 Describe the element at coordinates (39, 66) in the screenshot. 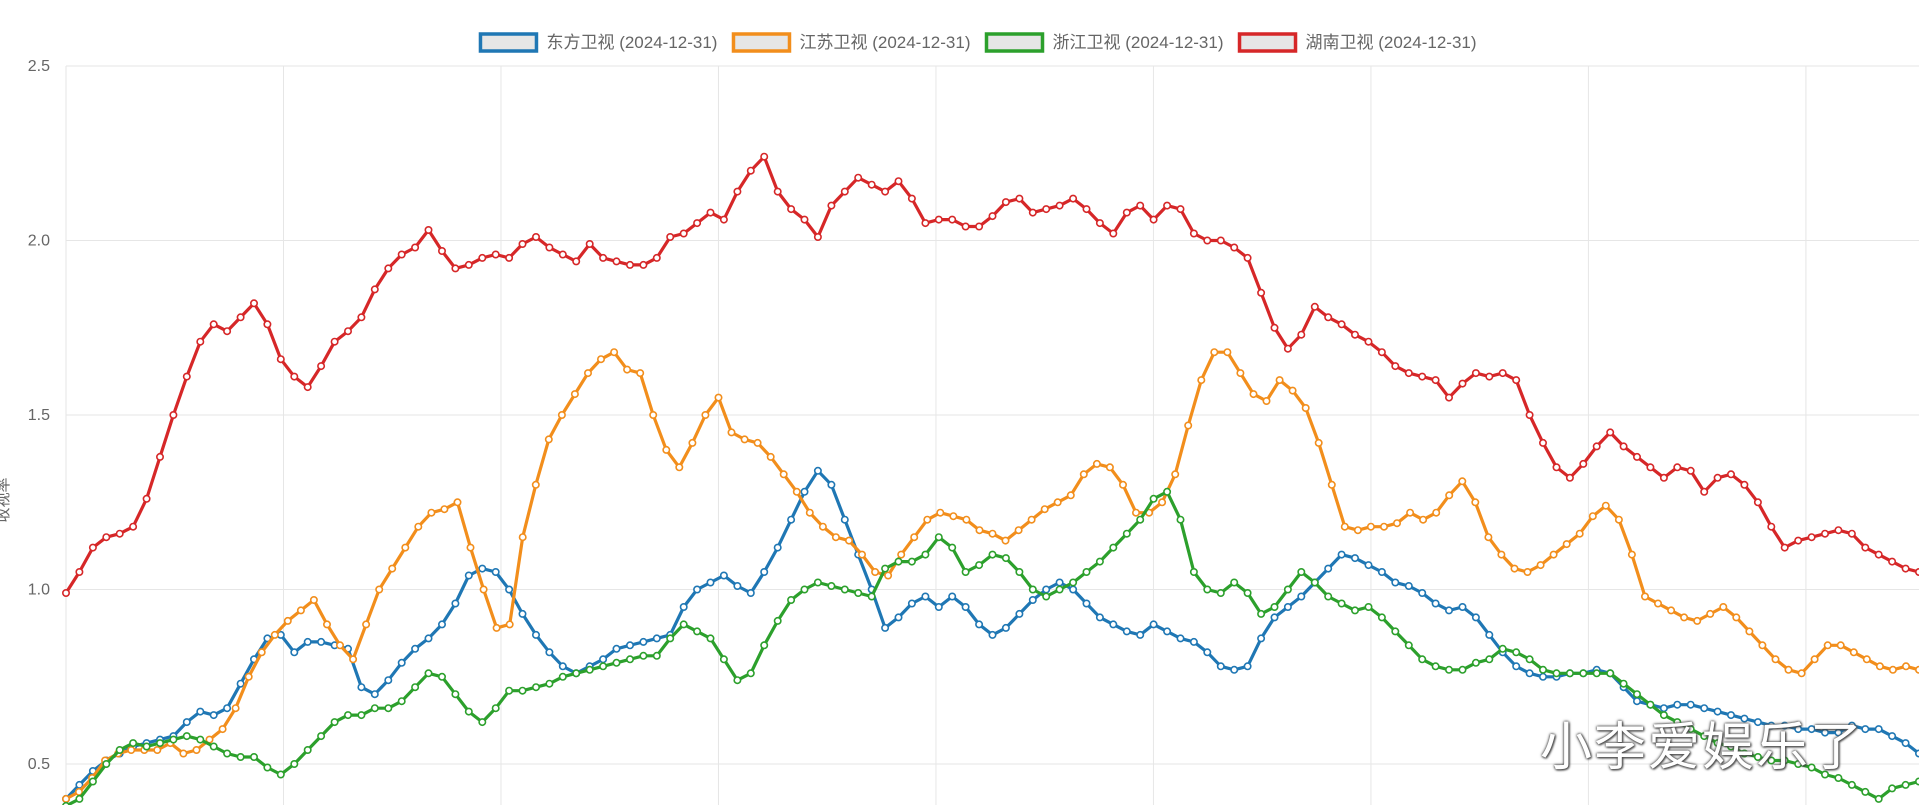

I see `y-tick-label: 2.5` at that location.